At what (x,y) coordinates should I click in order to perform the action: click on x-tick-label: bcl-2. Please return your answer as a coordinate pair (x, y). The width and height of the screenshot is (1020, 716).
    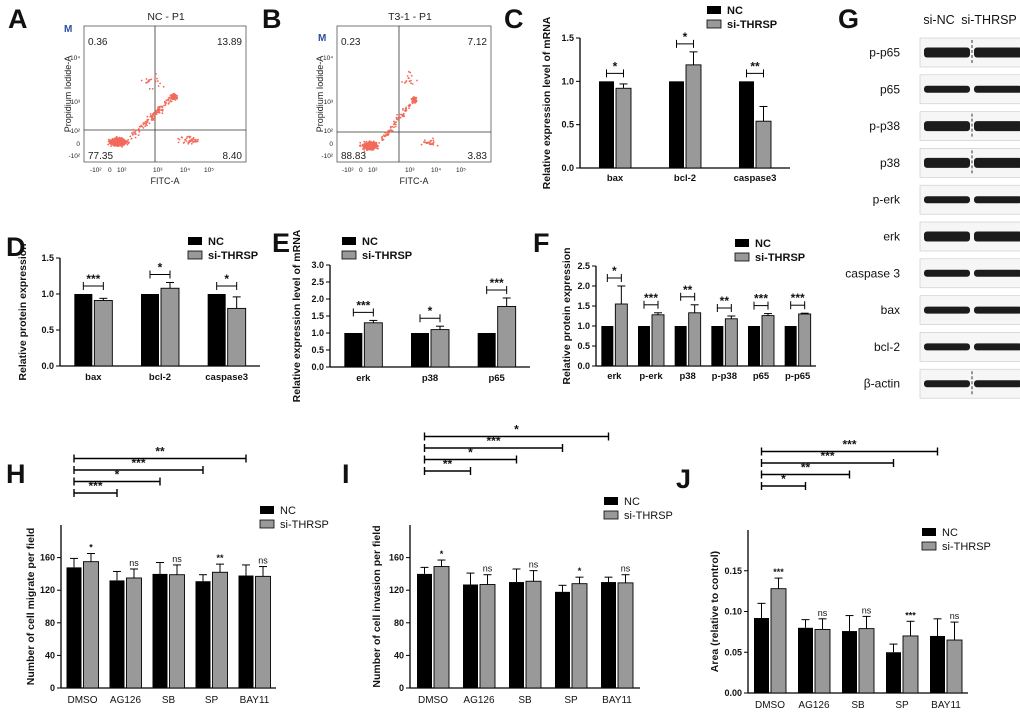
    Looking at the image, I should click on (160, 377).